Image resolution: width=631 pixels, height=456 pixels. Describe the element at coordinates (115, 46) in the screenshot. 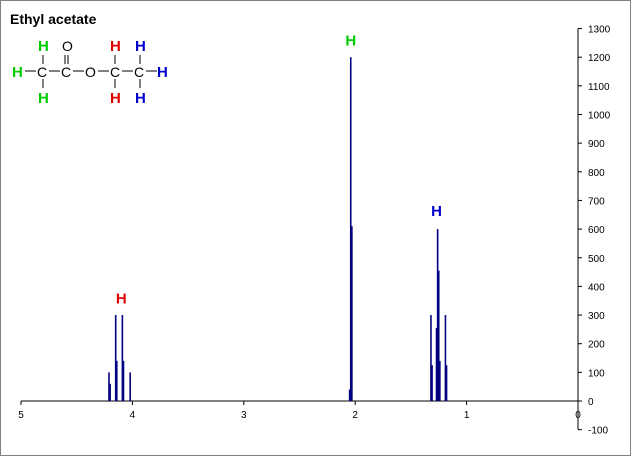

I see `mol-top-h-ch2: H` at that location.